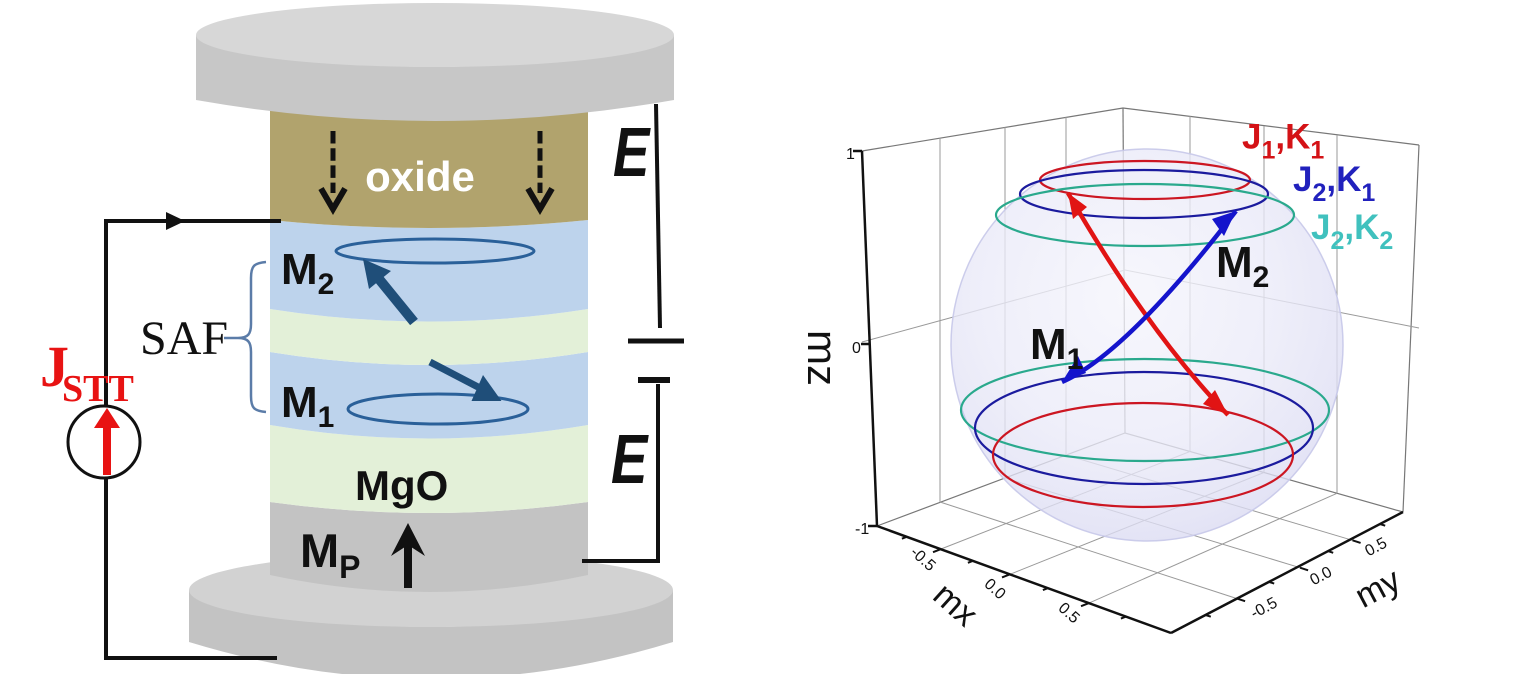 Image resolution: width=1538 pixels, height=674 pixels. Describe the element at coordinates (420, 176) in the screenshot. I see `svg-text: oxide` at that location.